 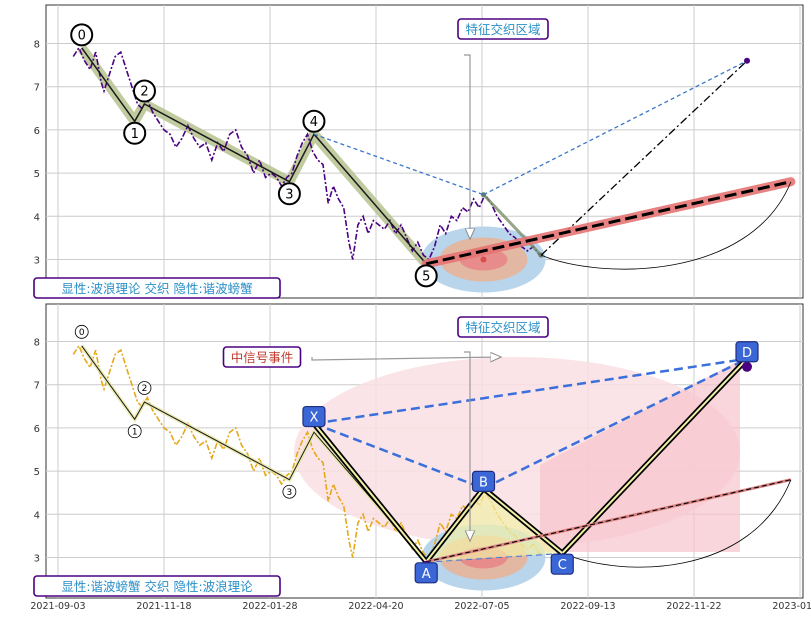 What do you see at coordinates (398, 456) in the screenshot?
I see `harmonic-dash-XB` at bounding box center [398, 456].